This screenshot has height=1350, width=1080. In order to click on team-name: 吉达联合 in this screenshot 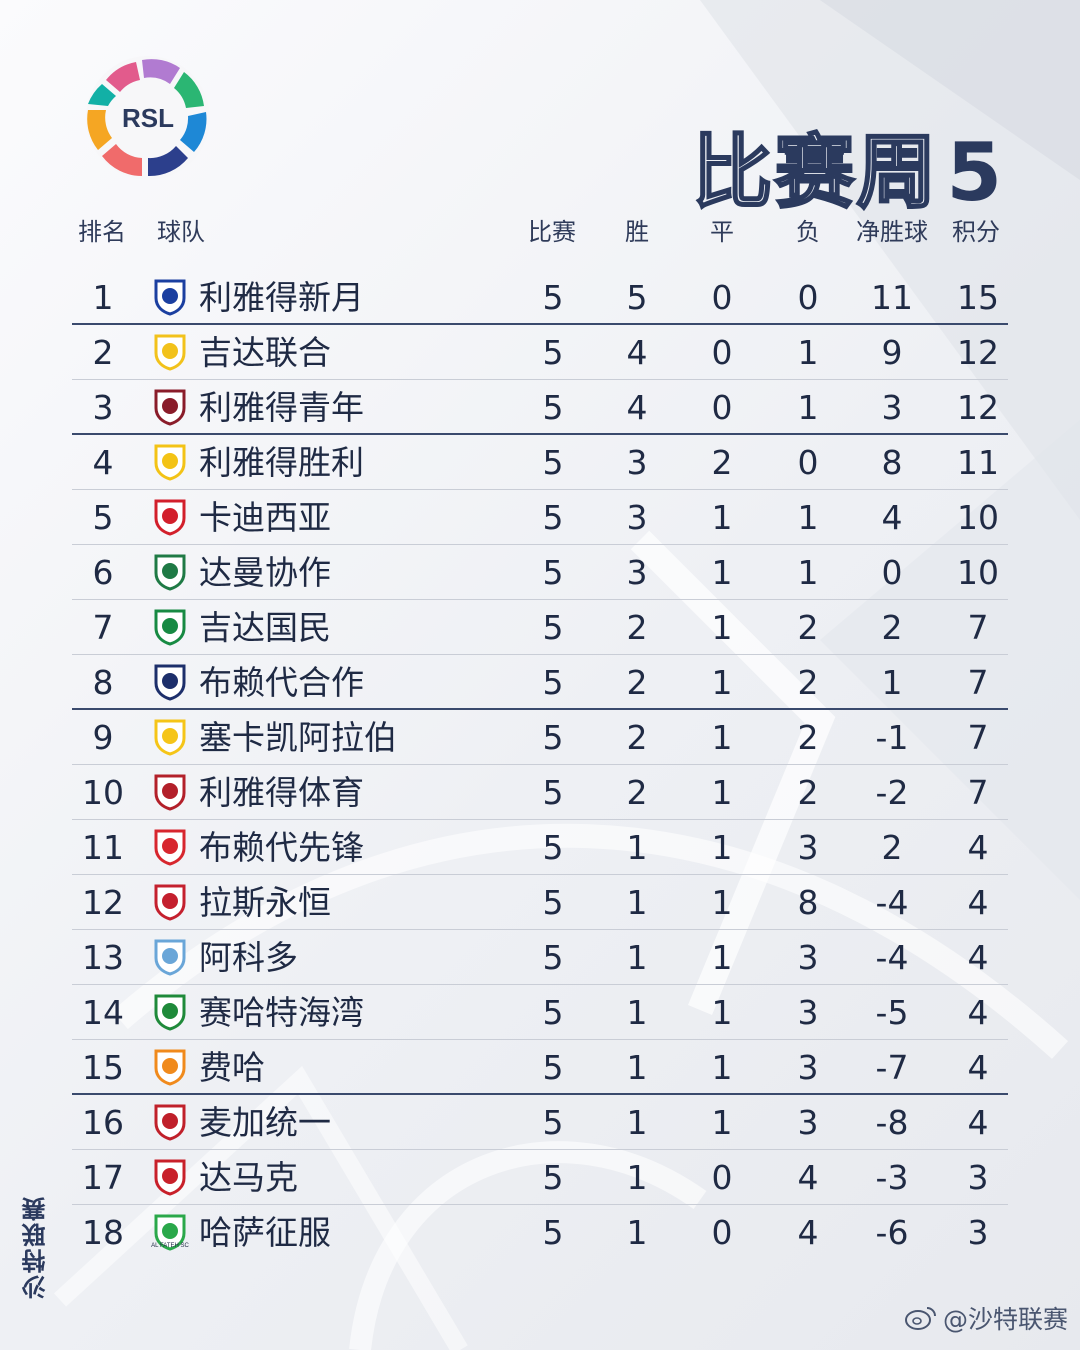, I will do `click(265, 352)`.